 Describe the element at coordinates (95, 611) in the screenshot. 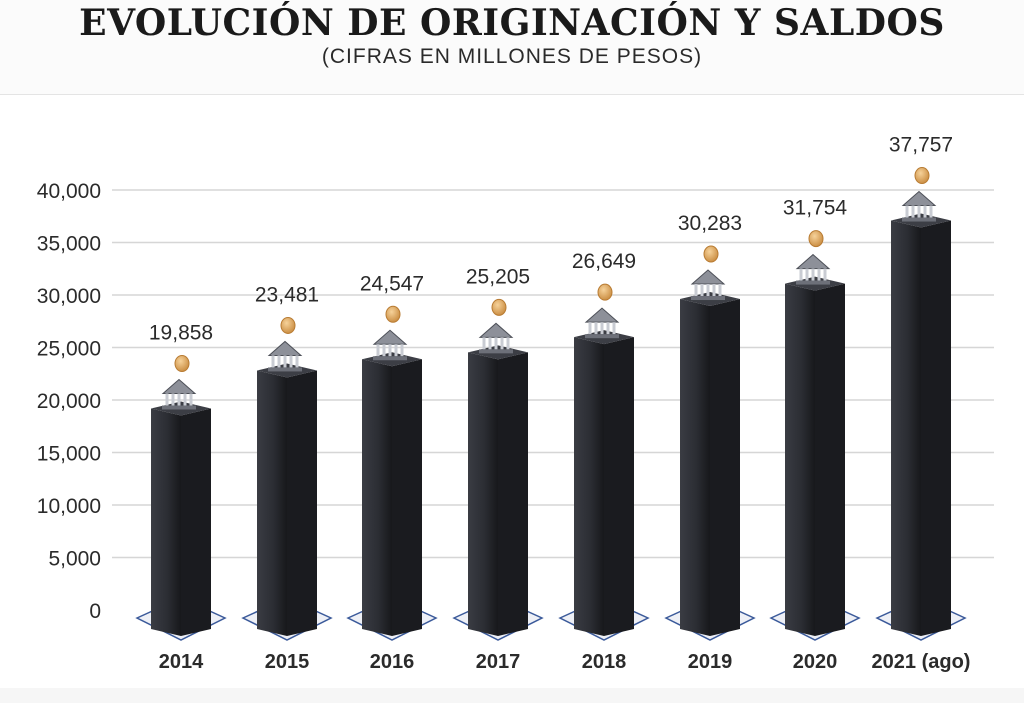

I see `y-tick-label: 0` at that location.